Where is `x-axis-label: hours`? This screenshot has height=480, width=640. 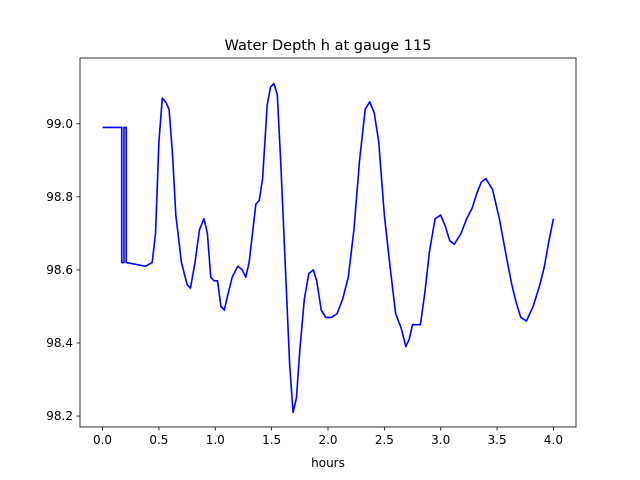
x-axis-label: hours is located at coordinates (328, 463).